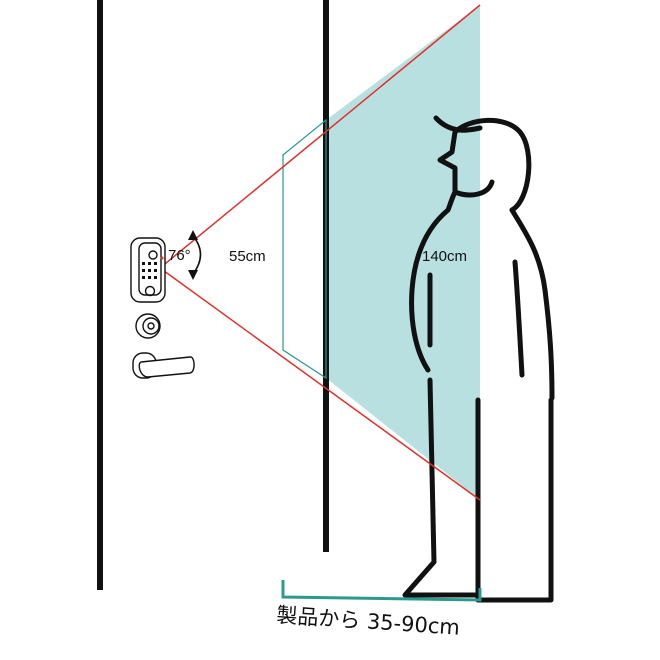  Describe the element at coordinates (444, 256) in the screenshot. I see `far-height-label: 140cm` at that location.